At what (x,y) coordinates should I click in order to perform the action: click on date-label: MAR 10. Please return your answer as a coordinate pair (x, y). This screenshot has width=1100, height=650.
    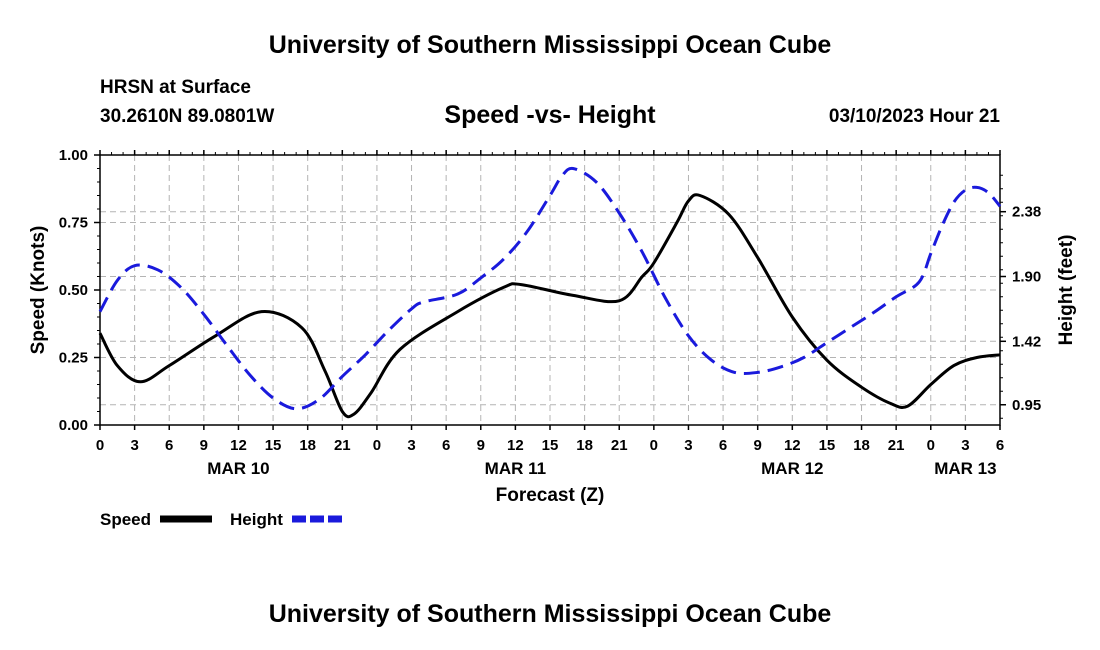
    Looking at the image, I should click on (238, 468).